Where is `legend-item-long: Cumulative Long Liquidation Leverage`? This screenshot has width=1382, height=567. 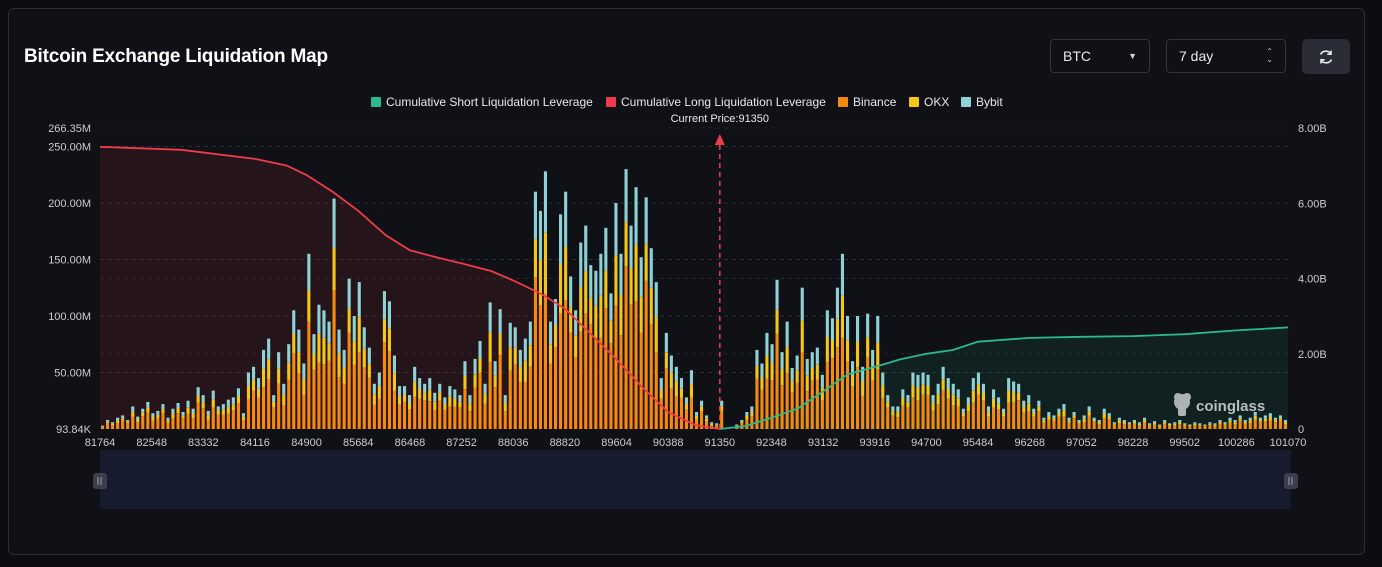
legend-item-long: Cumulative Long Liquidation Leverage is located at coordinates (716, 102).